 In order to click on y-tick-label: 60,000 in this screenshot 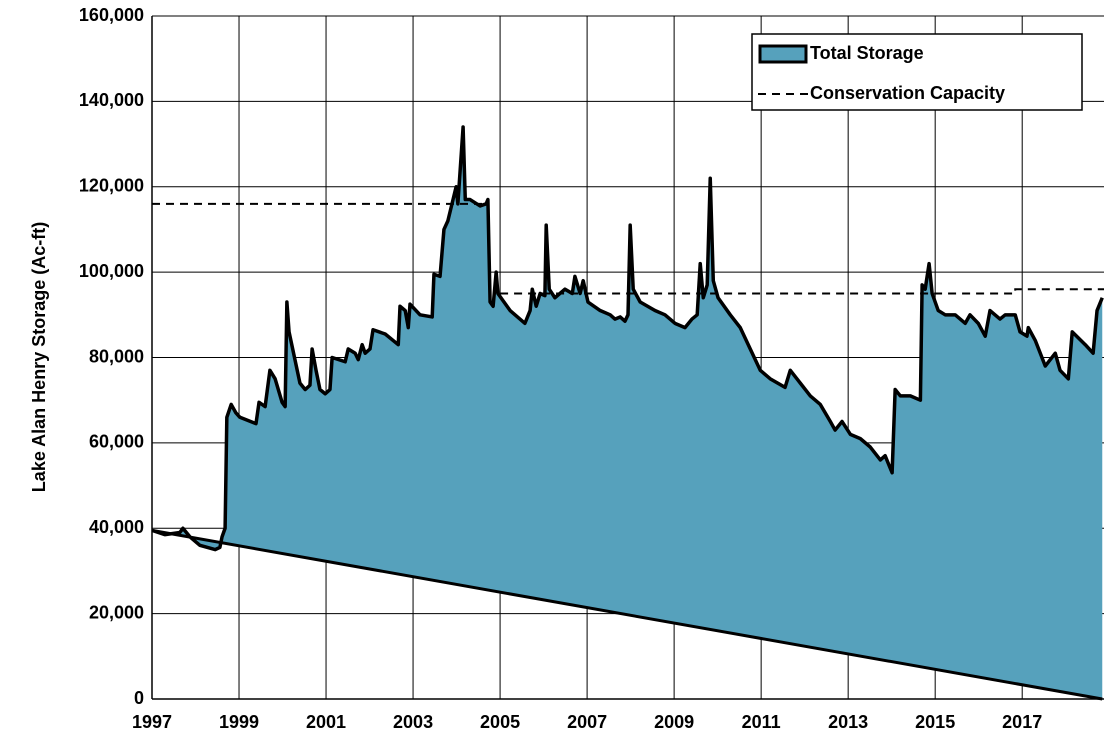, I will do `click(116, 442)`.